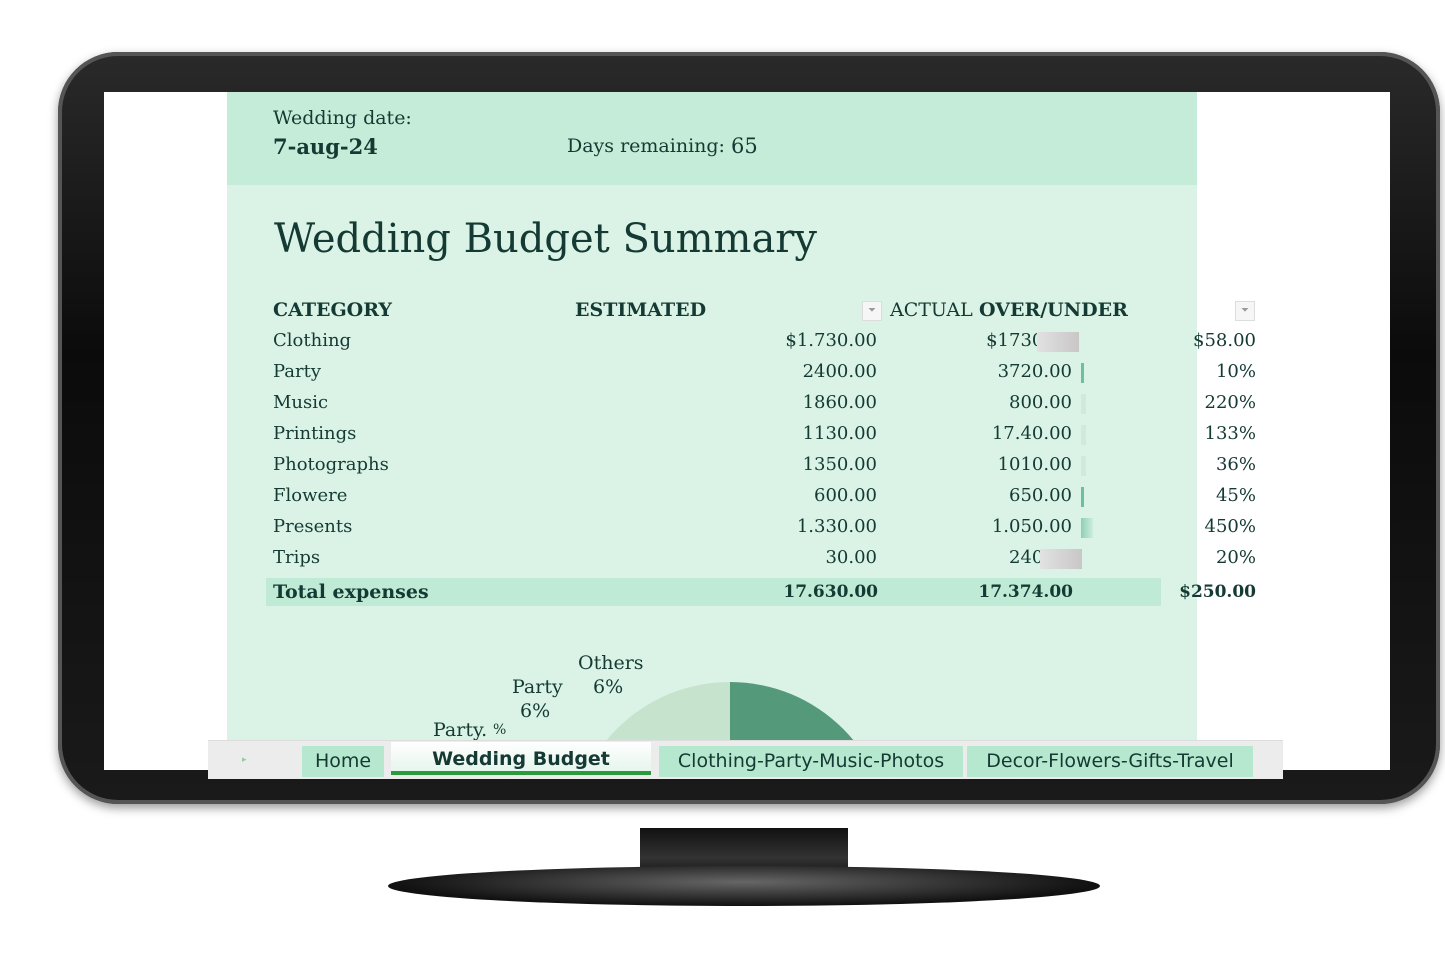 The image size is (1445, 963). I want to click on total-estimated: 17.630.00, so click(830, 592).